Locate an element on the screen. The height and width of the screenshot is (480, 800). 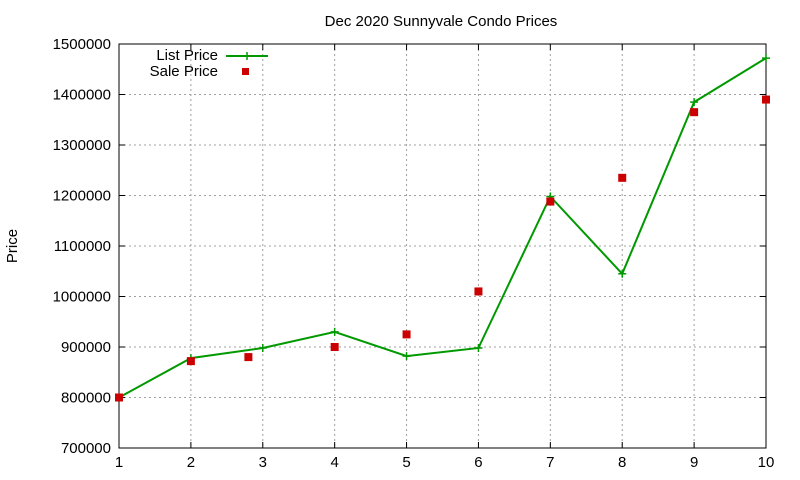
x-tick-label: 6 is located at coordinates (478, 462).